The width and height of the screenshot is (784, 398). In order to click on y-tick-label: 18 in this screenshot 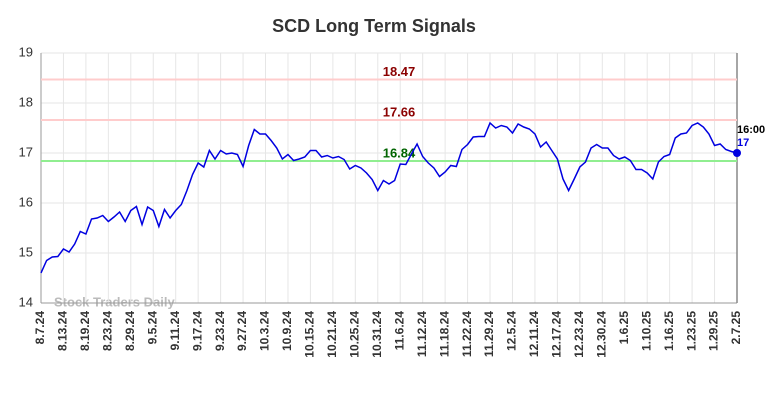, I will do `click(26, 101)`.